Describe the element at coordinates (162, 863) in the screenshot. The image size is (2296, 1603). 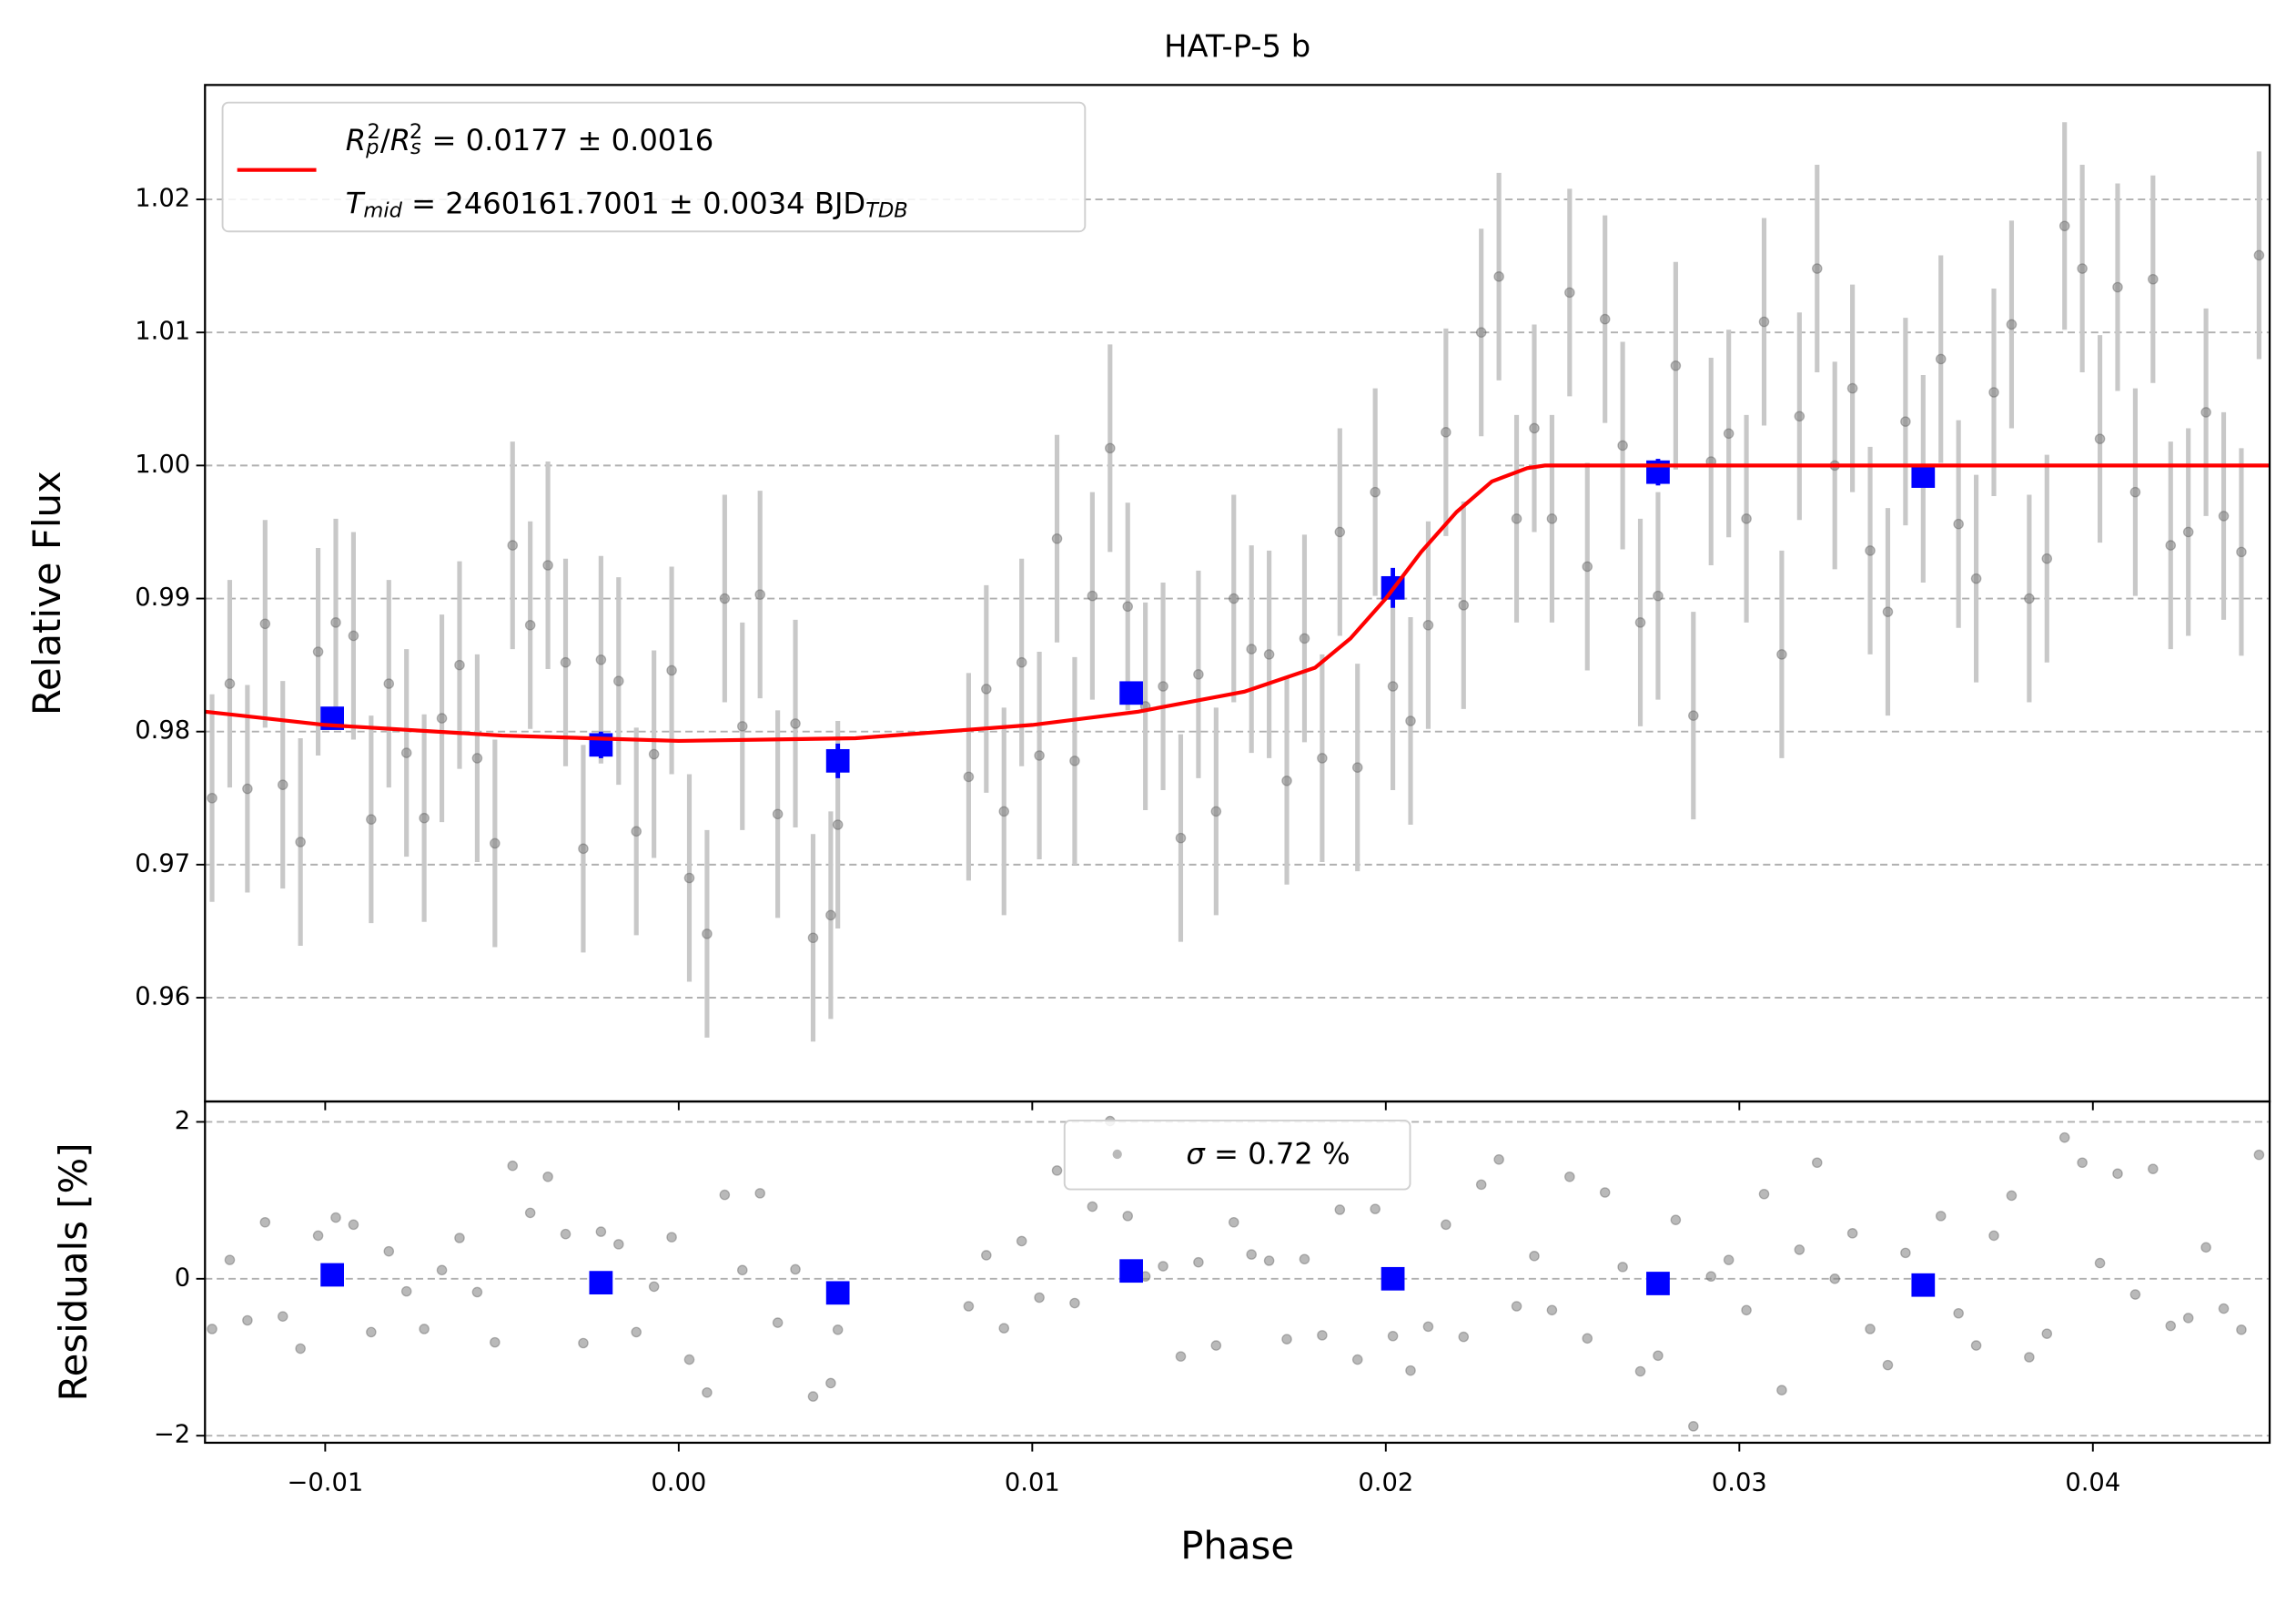
I see `y-tick-label: 0.97` at that location.